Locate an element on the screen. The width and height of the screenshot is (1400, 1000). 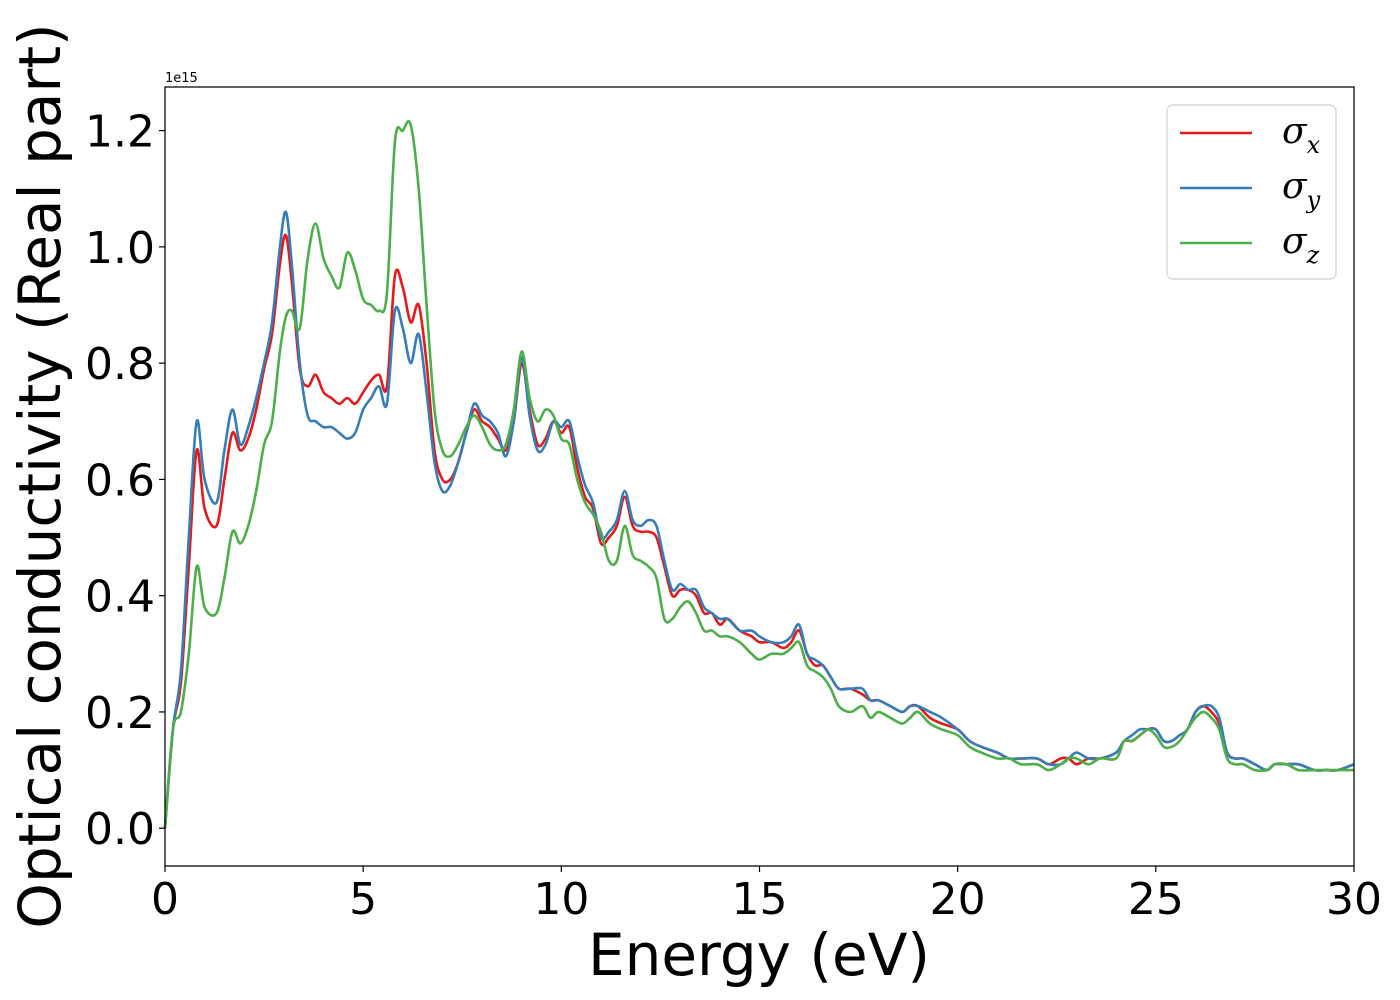
x-tick-label: 10 is located at coordinates (561, 899).